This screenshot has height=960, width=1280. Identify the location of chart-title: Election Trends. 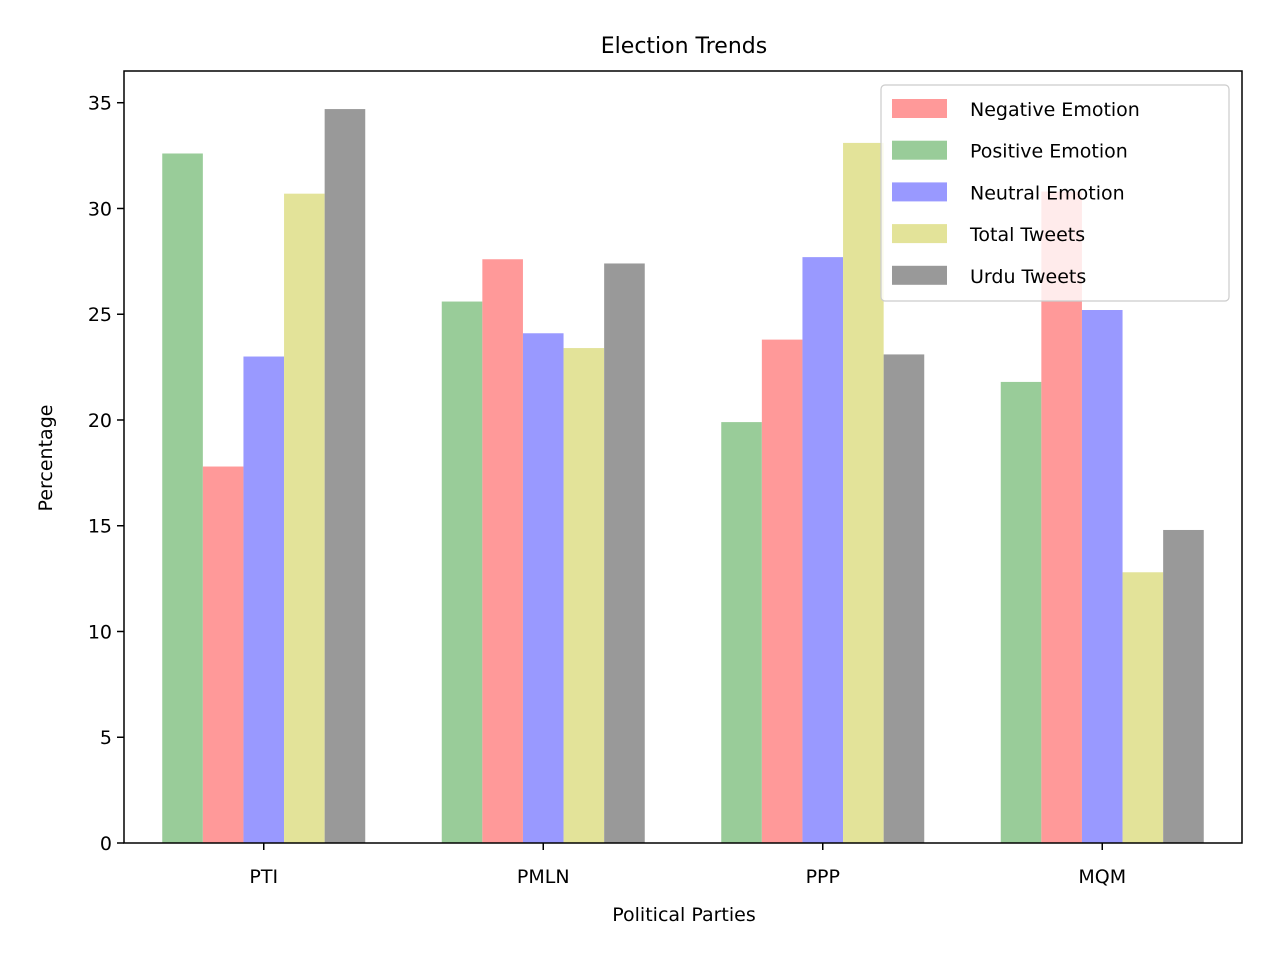
(684, 46).